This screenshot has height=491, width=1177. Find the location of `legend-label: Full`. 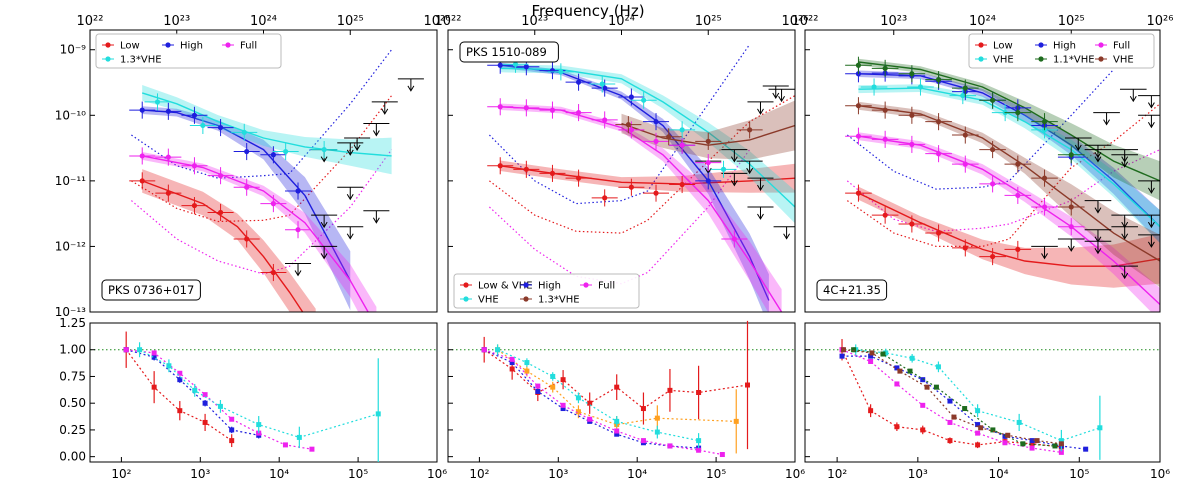

legend-label: Full is located at coordinates (1121, 46).